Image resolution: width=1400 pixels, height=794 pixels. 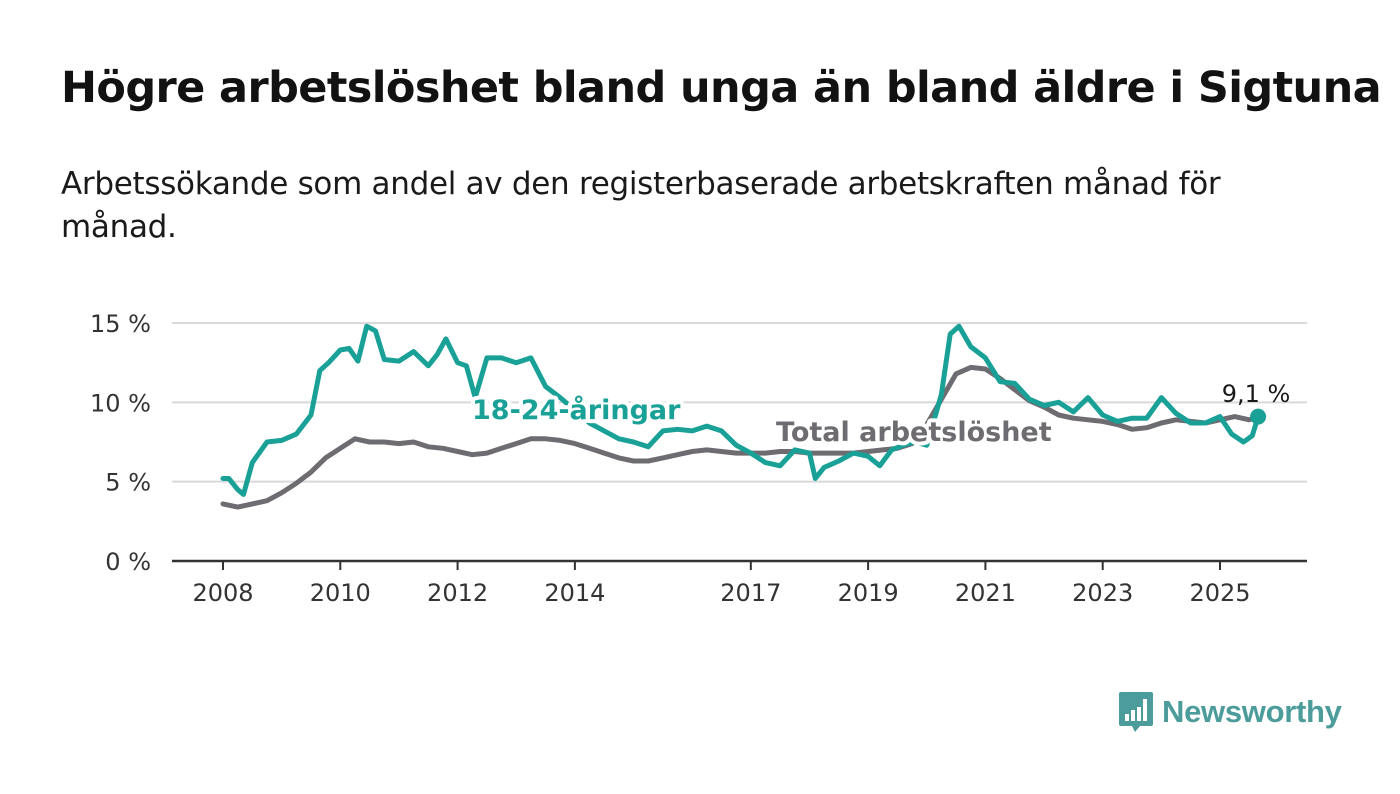 What do you see at coordinates (1258, 416) in the screenshot?
I see `end-point-marker` at bounding box center [1258, 416].